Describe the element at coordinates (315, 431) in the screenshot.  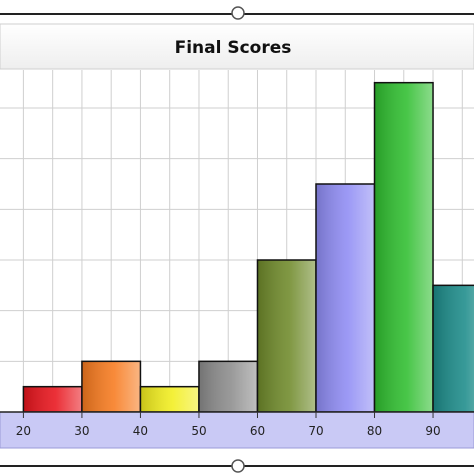
I see `x-tick-label: 70` at that location.